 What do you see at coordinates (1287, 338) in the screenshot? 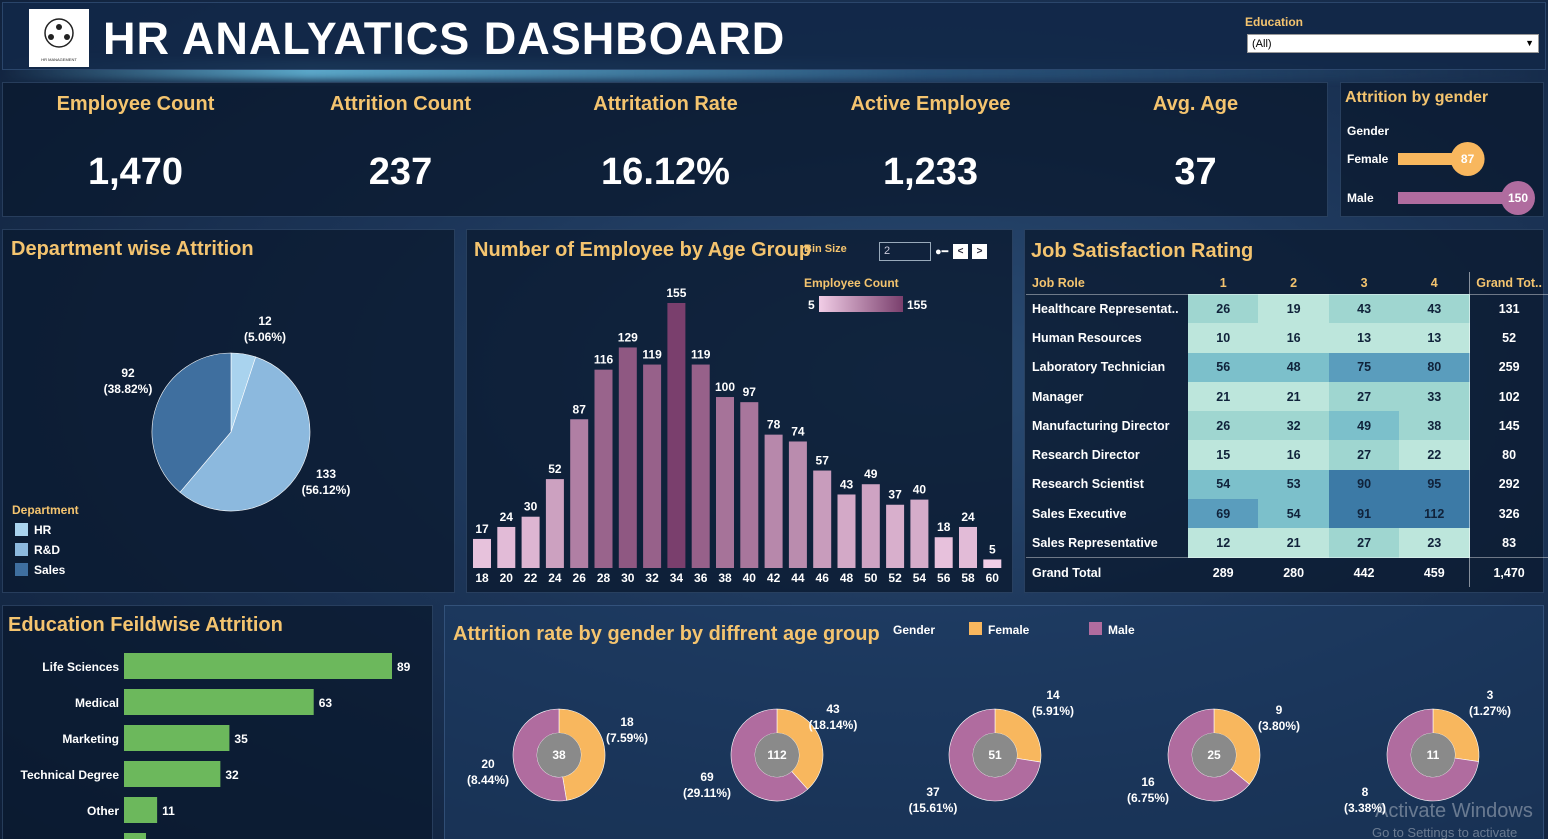
I see `table-row: Human Resources 10 16 13 13 52` at bounding box center [1287, 338].